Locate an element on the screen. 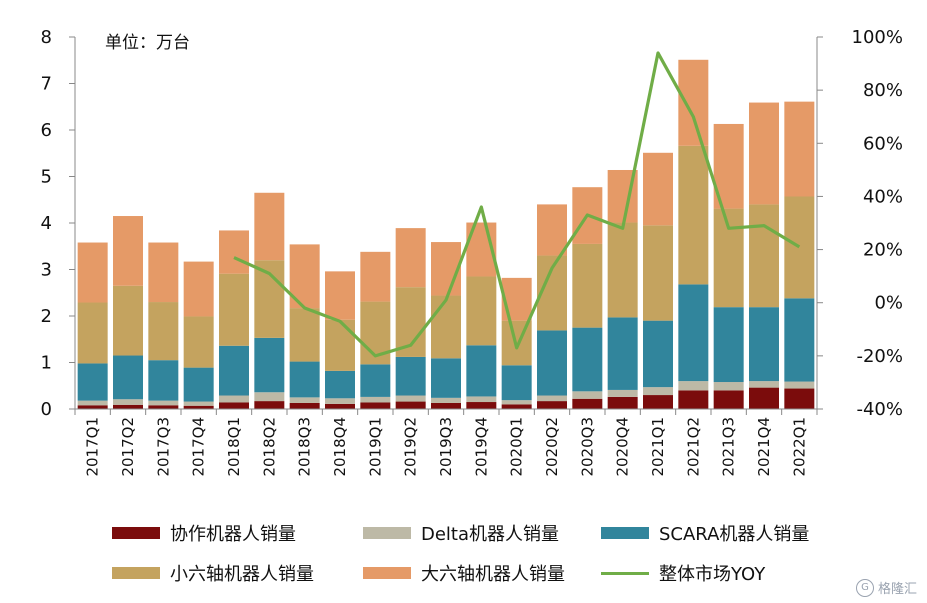 This screenshot has height=603, width=927. y-left-tick-label: 4 is located at coordinates (46, 223).